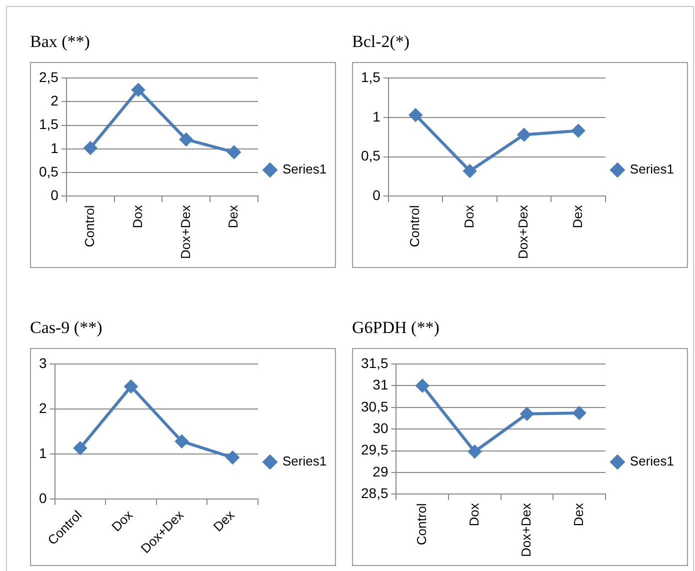 The height and width of the screenshot is (571, 695). What do you see at coordinates (380, 428) in the screenshot?
I see `y-tick-label: 30` at bounding box center [380, 428].